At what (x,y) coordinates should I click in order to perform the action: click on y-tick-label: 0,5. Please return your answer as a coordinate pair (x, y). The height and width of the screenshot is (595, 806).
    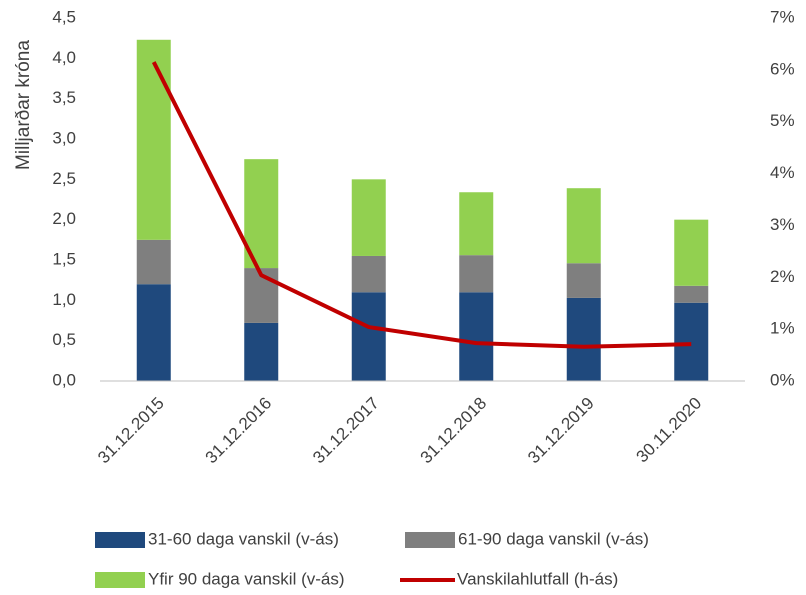
    Looking at the image, I should click on (64, 339).